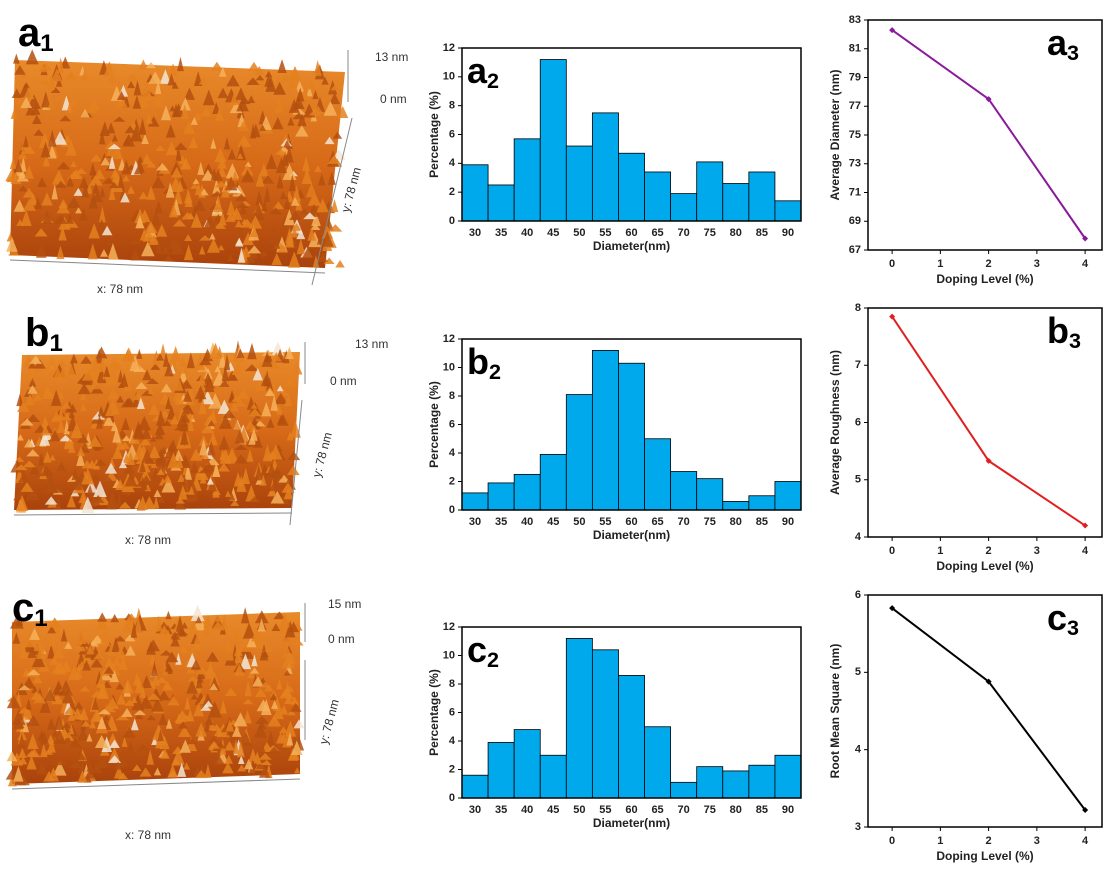  I want to click on y-tick-label: 6, so click(452, 424).